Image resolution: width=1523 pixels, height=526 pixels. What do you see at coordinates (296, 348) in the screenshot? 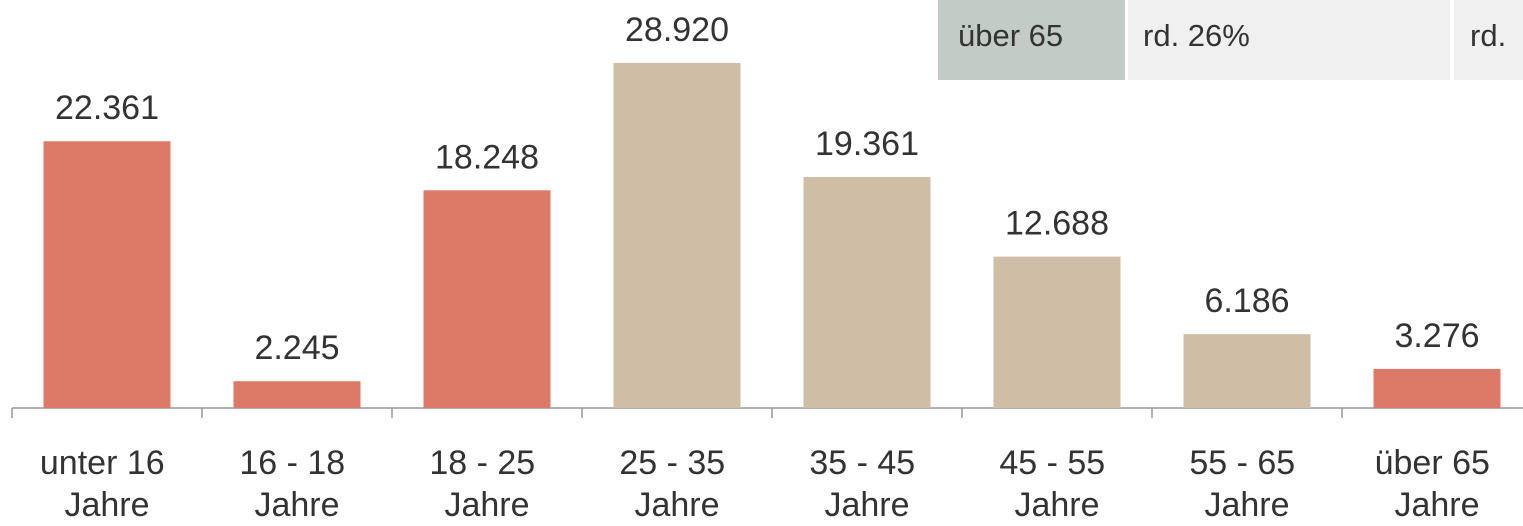
I see `value-label: 2.245` at bounding box center [296, 348].